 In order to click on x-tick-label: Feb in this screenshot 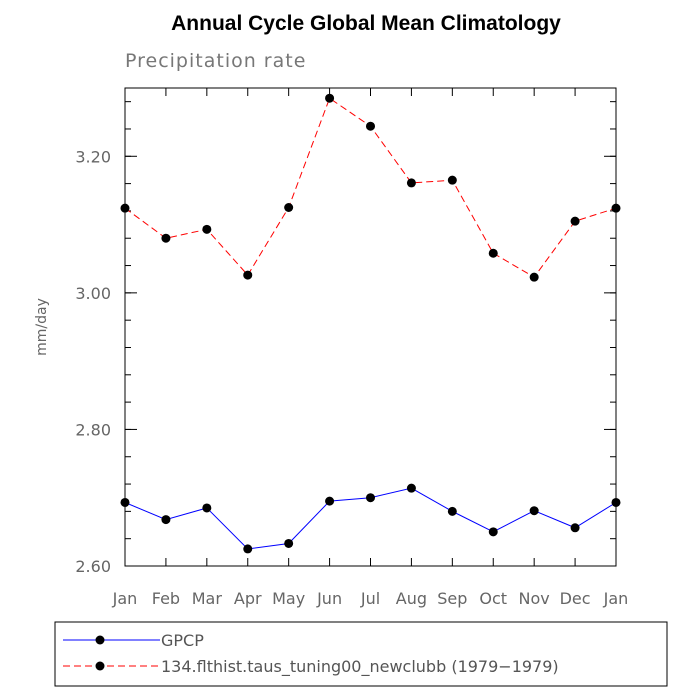, I will do `click(166, 598)`.